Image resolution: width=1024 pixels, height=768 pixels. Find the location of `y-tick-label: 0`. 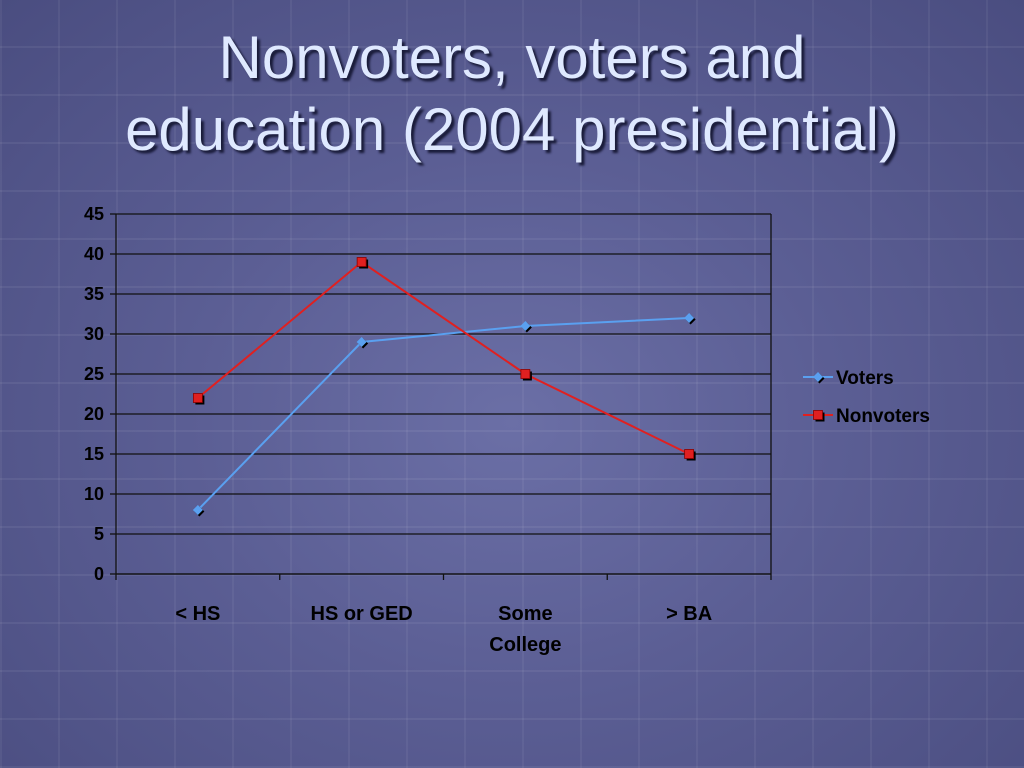

y-tick-label: 0 is located at coordinates (99, 574).